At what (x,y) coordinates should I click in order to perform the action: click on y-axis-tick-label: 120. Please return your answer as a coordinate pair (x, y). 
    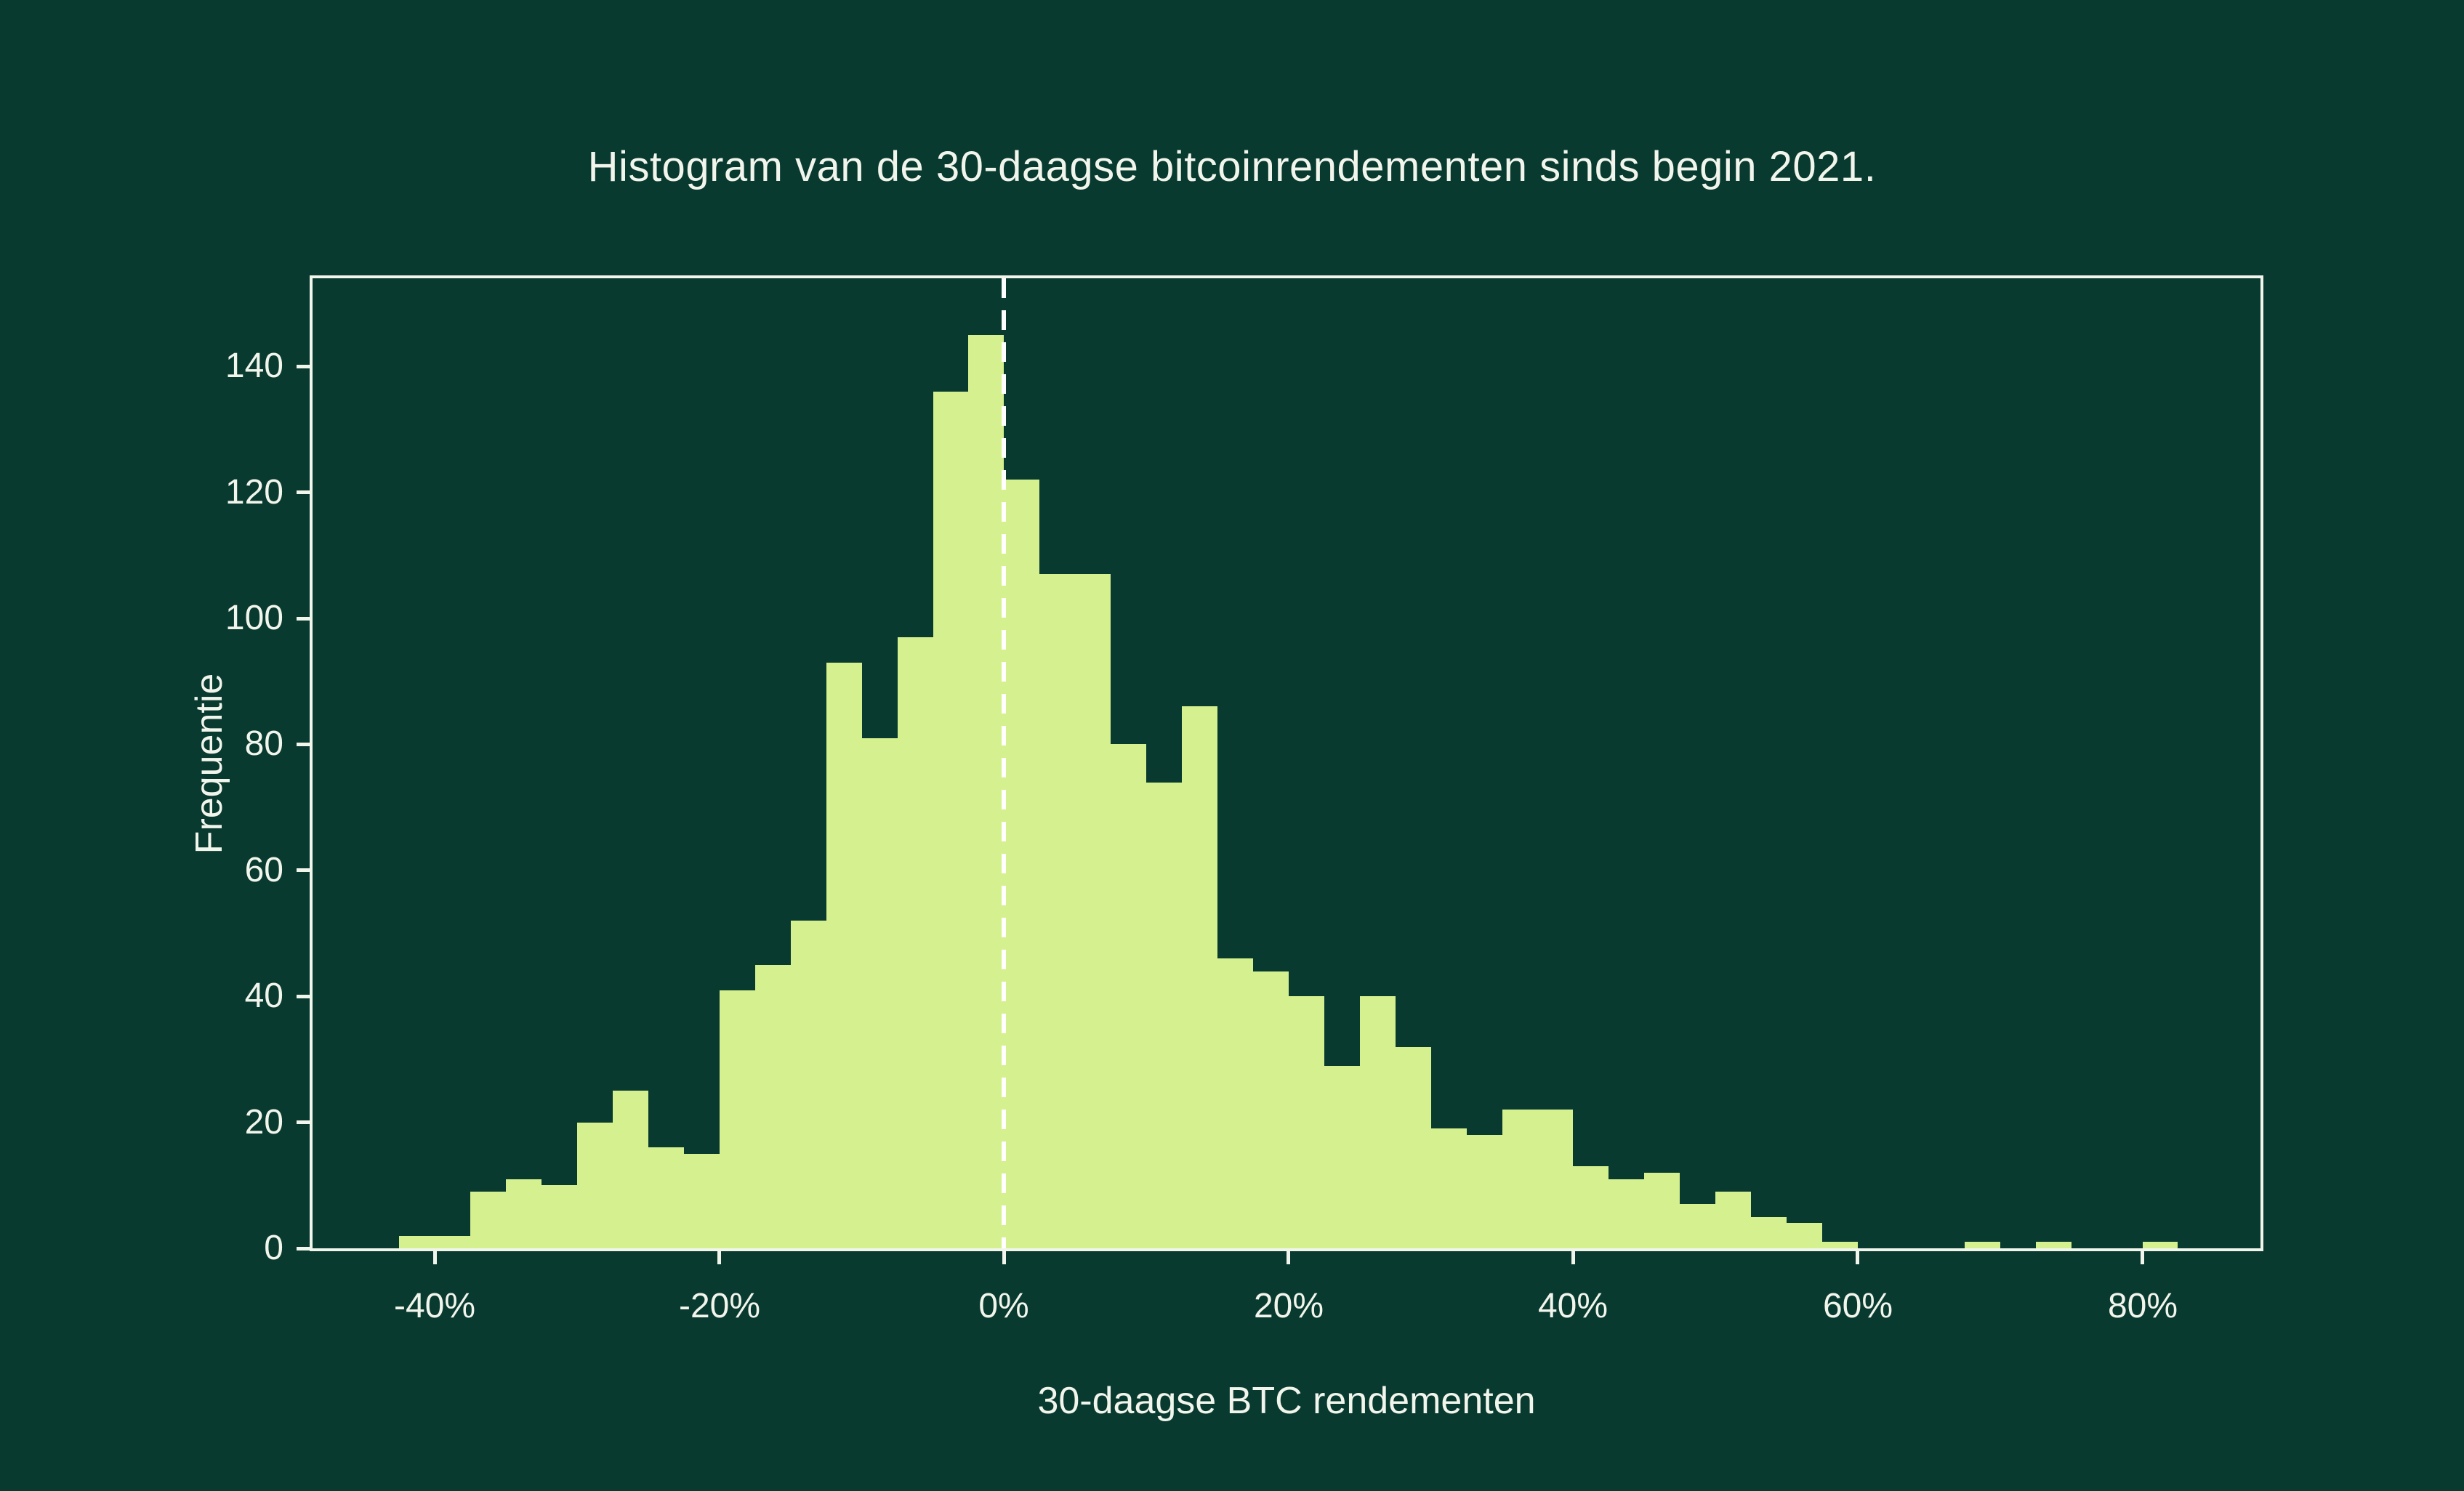
    Looking at the image, I should click on (254, 492).